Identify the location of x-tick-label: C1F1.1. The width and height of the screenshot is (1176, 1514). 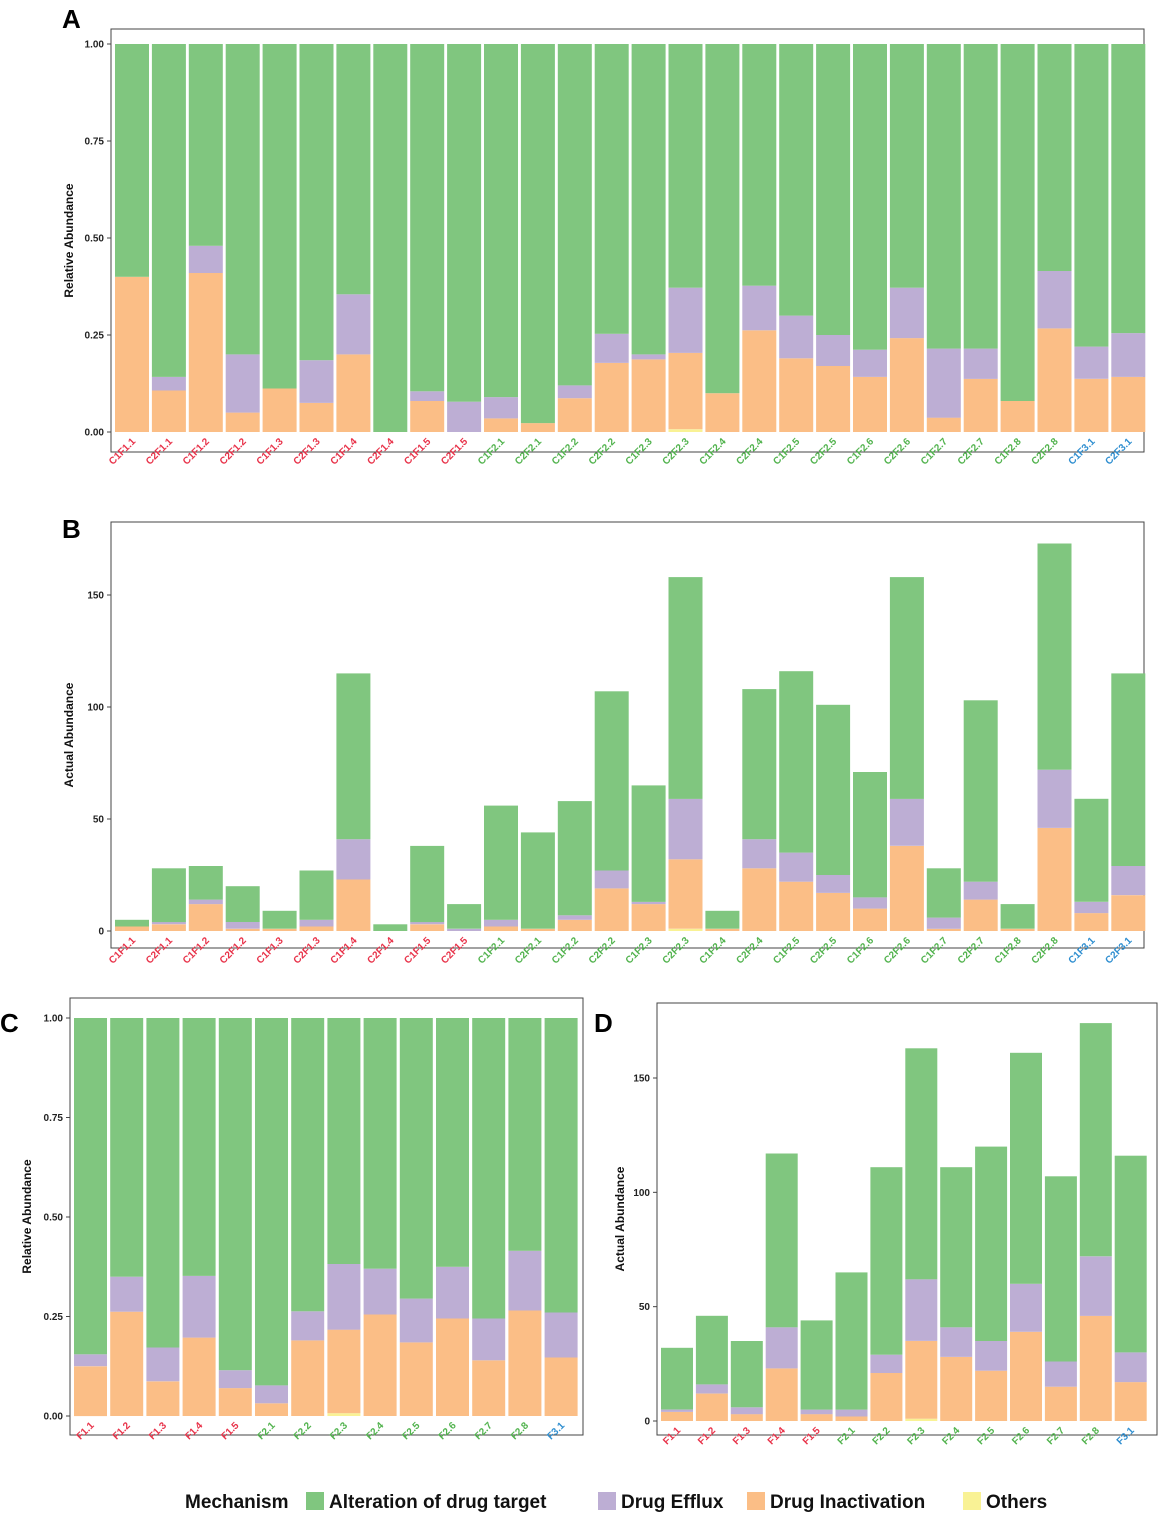
(122, 950).